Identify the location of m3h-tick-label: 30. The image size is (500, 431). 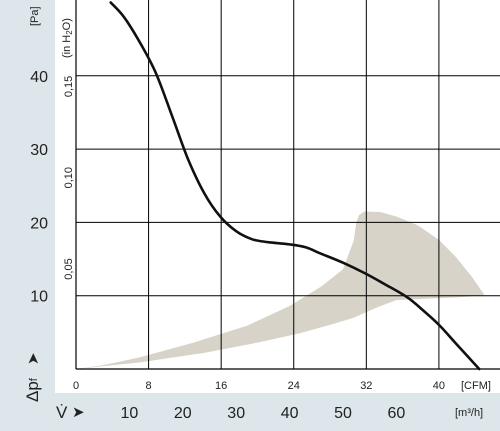
(236, 413).